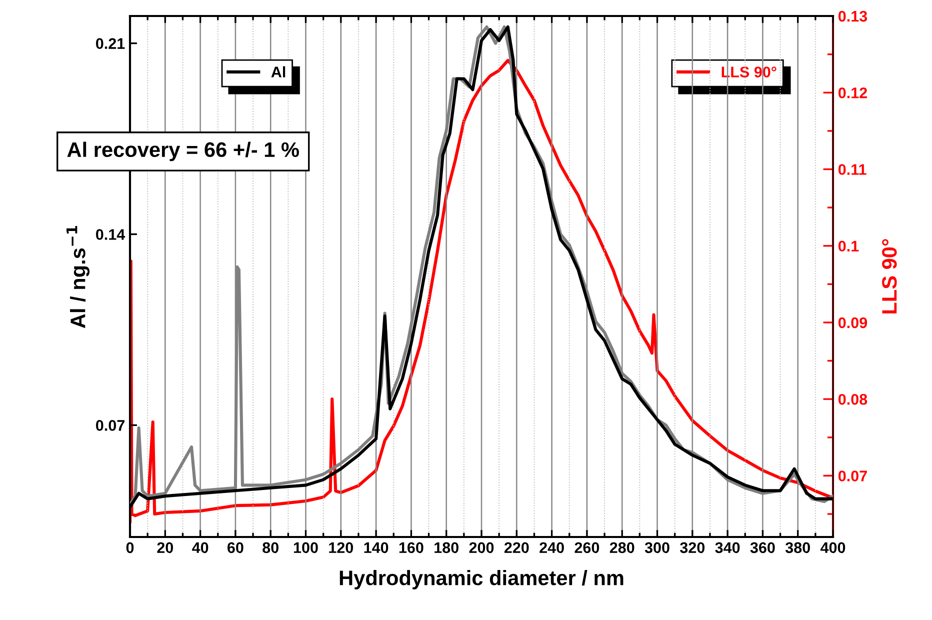 The width and height of the screenshot is (932, 620). Describe the element at coordinates (848, 246) in the screenshot. I see `y2-tick-label: 0.1` at that location.